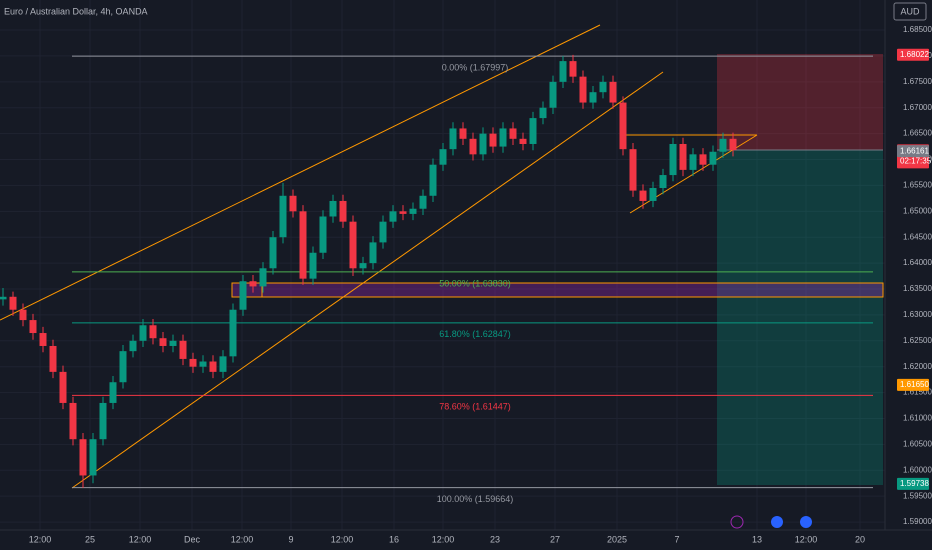  Describe the element at coordinates (555, 539) in the screenshot. I see `x-tick-label: 27` at that location.